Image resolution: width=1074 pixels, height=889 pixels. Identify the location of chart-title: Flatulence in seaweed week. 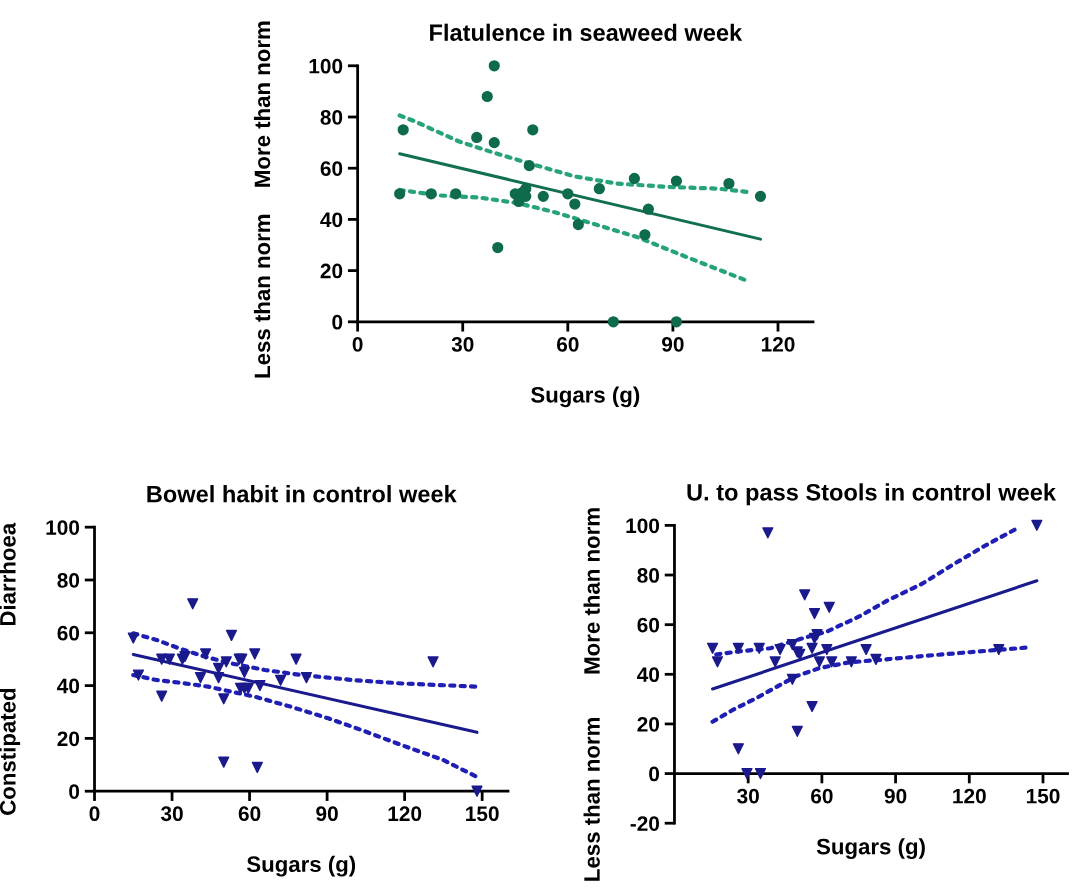
(586, 32).